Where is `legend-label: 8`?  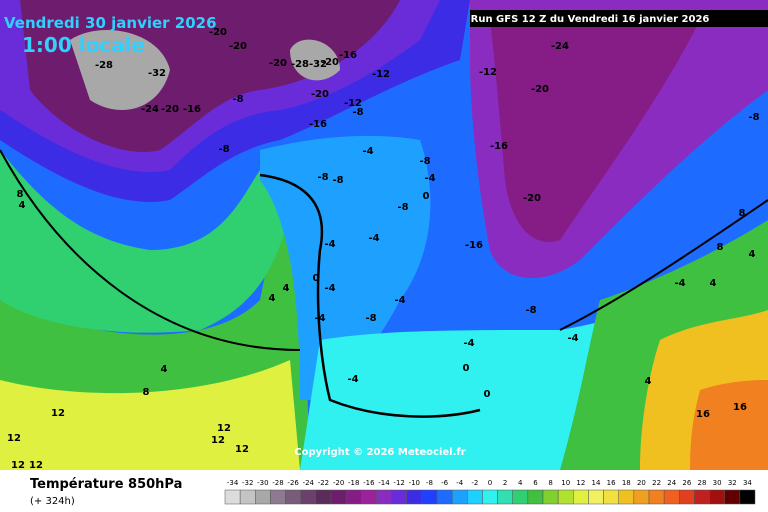
legend-label: 8 is located at coordinates (550, 483).